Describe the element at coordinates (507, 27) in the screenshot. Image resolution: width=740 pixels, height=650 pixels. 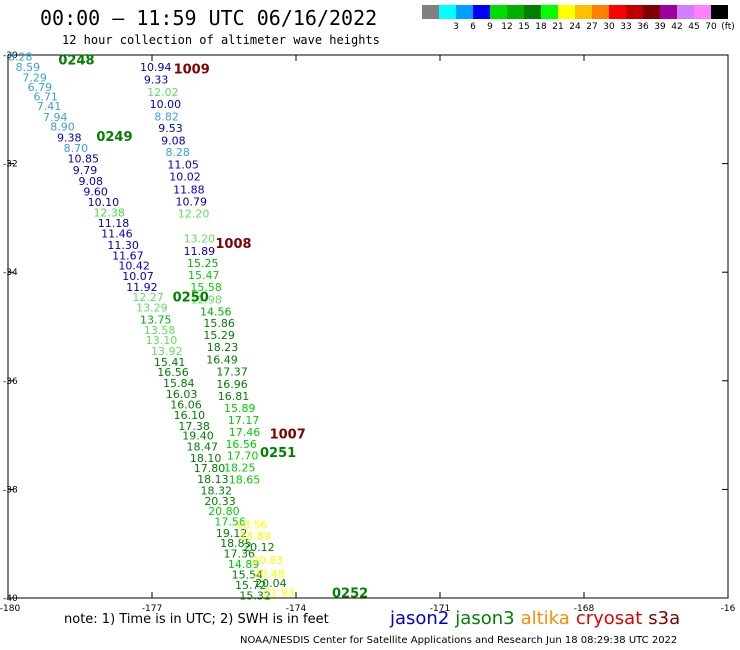
I see `legend-label: 12` at that location.